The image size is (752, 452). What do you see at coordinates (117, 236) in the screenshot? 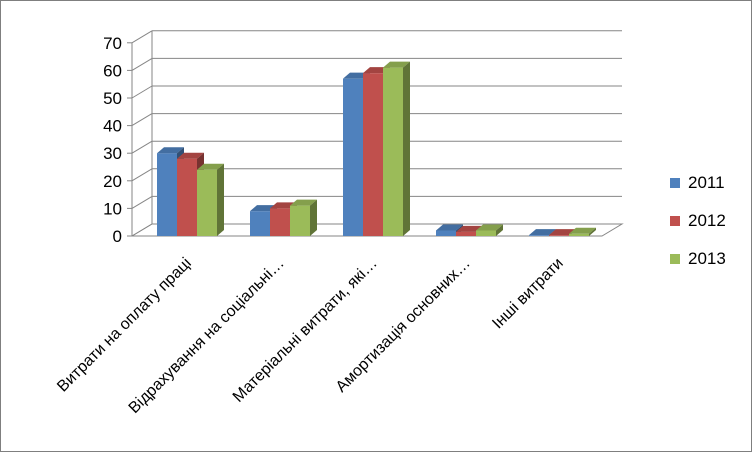
I see `y-tick-label: 0` at bounding box center [117, 236].